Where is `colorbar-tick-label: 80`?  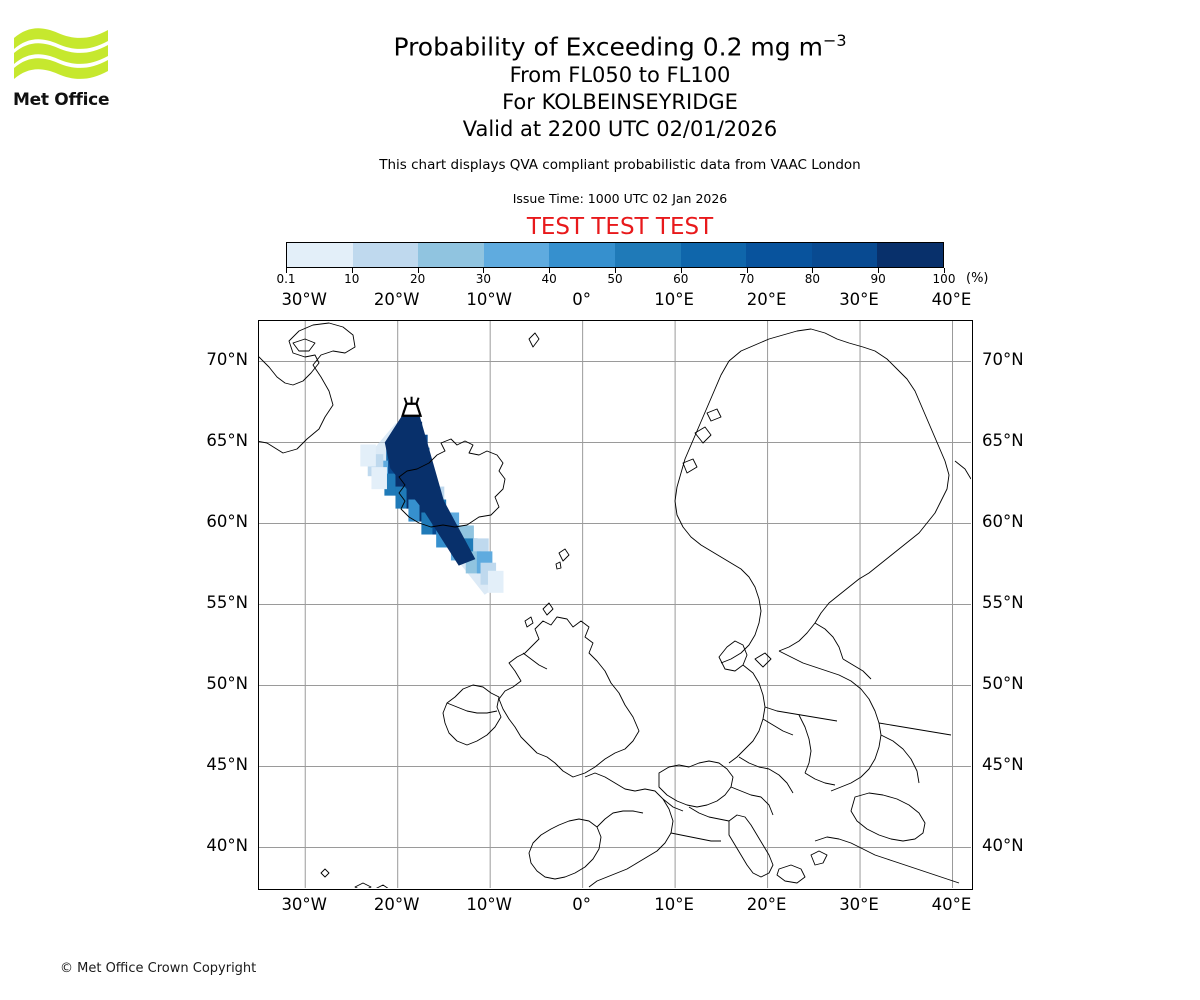
colorbar-tick-label: 80 is located at coordinates (812, 279).